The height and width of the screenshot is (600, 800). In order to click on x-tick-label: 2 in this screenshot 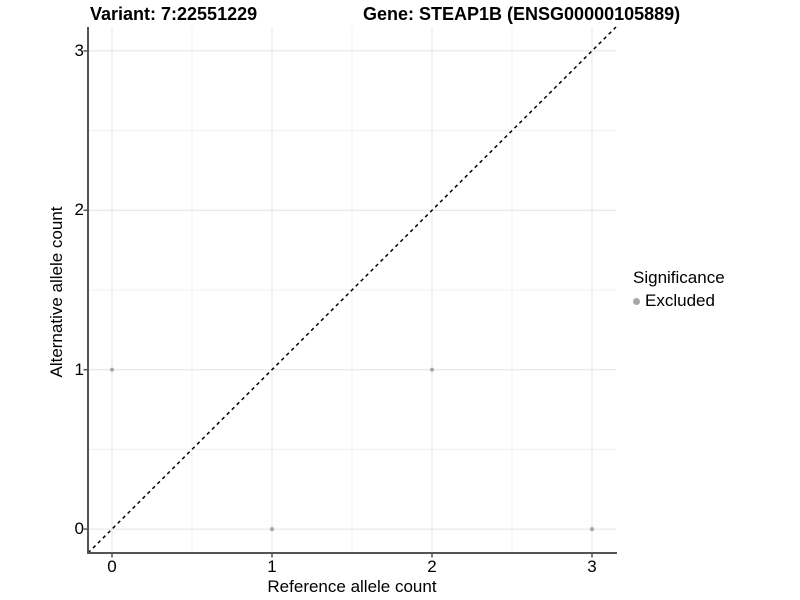, I will do `click(432, 566)`.